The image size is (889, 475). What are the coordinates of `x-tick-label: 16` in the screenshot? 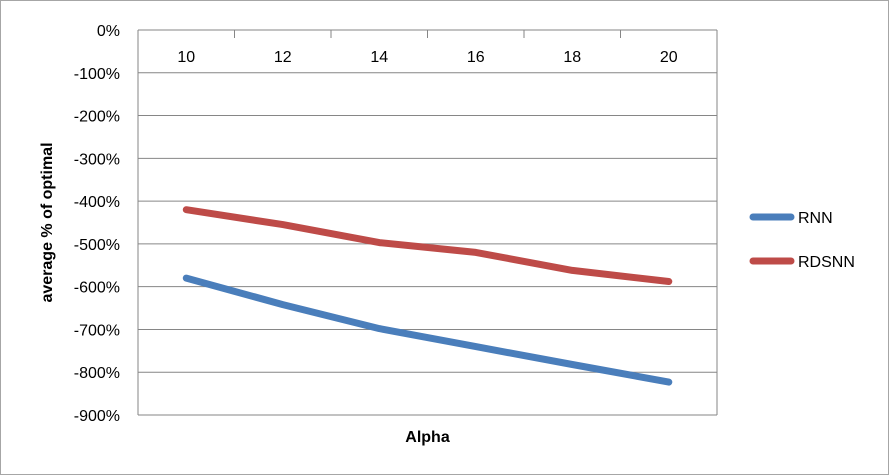 It's located at (476, 57).